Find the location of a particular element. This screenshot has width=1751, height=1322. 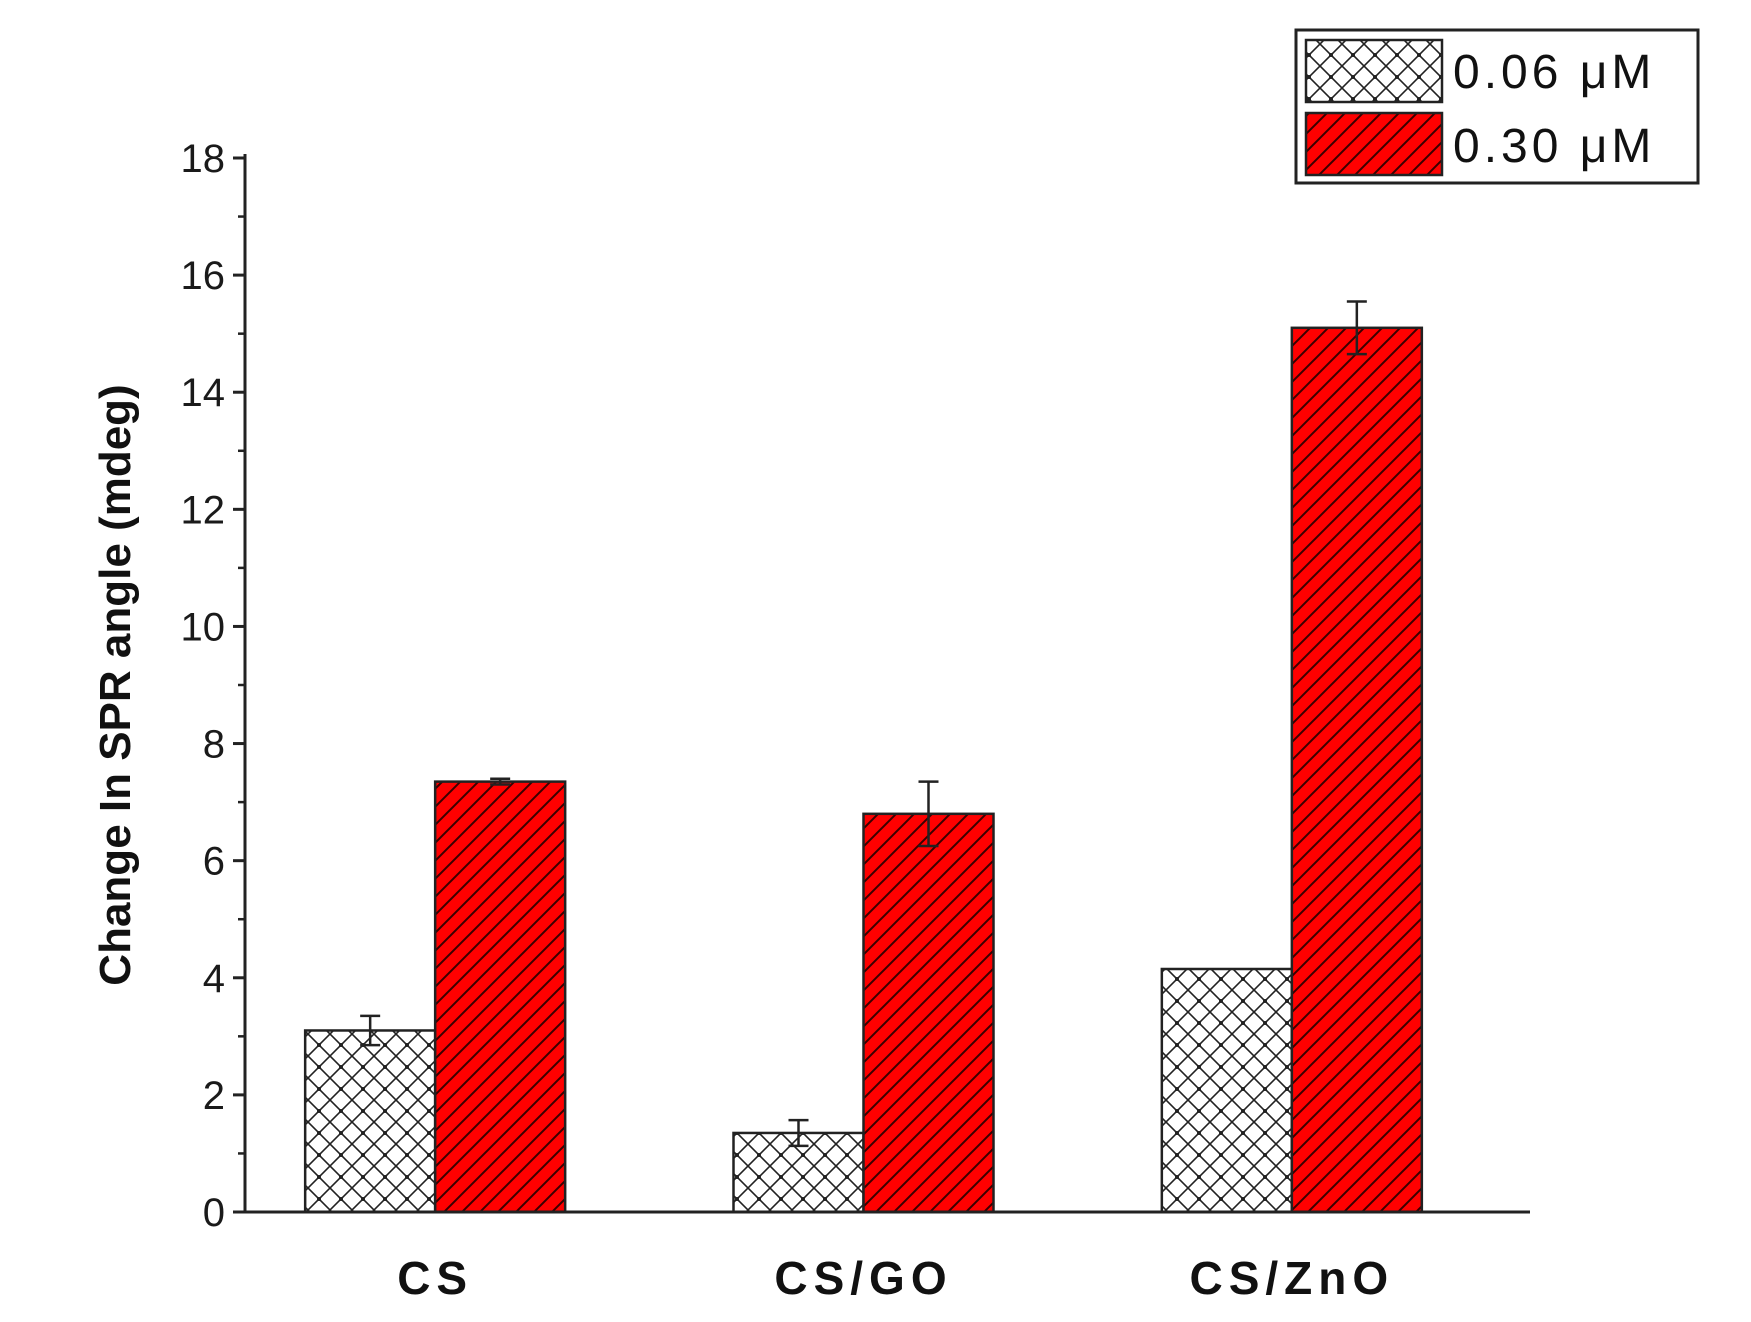

y-tick-label: 6 is located at coordinates (214, 862).